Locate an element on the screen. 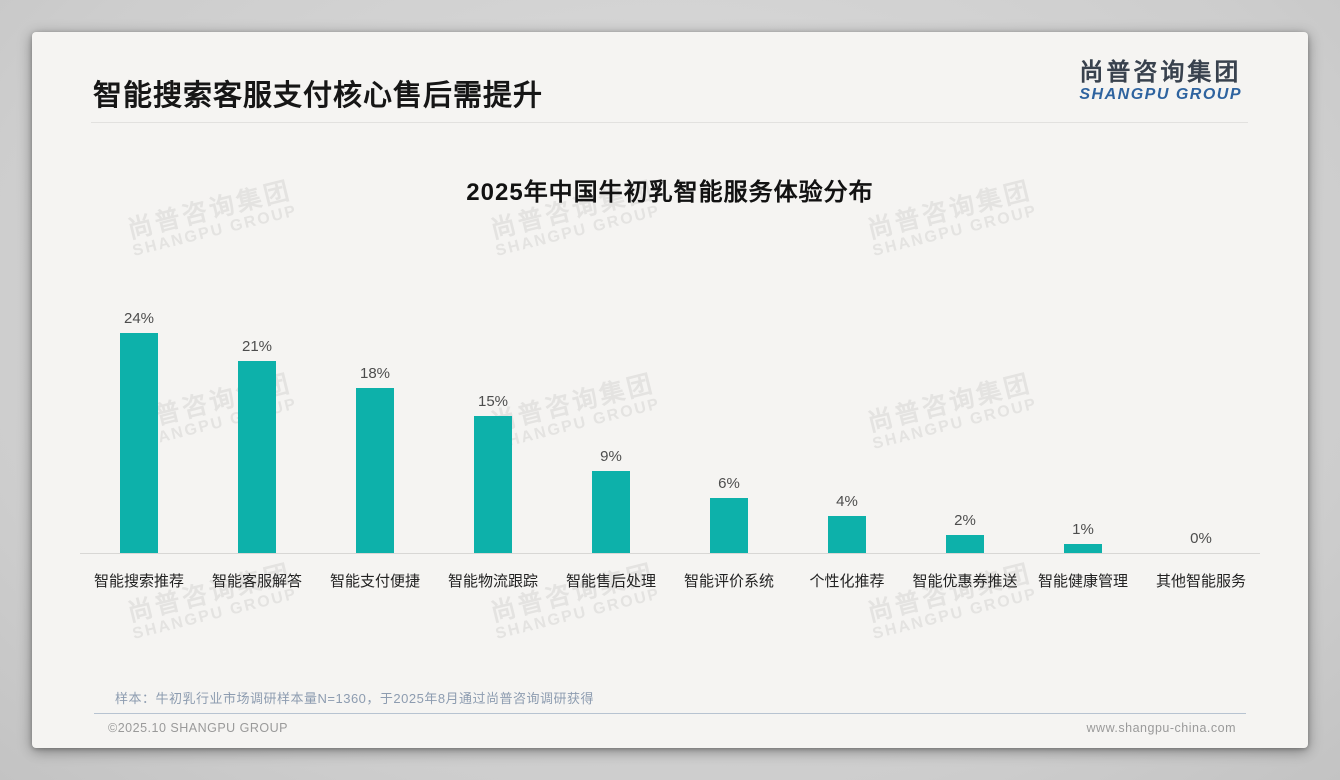 The image size is (1340, 780). bar-slot: 9% is located at coordinates (611, 500).